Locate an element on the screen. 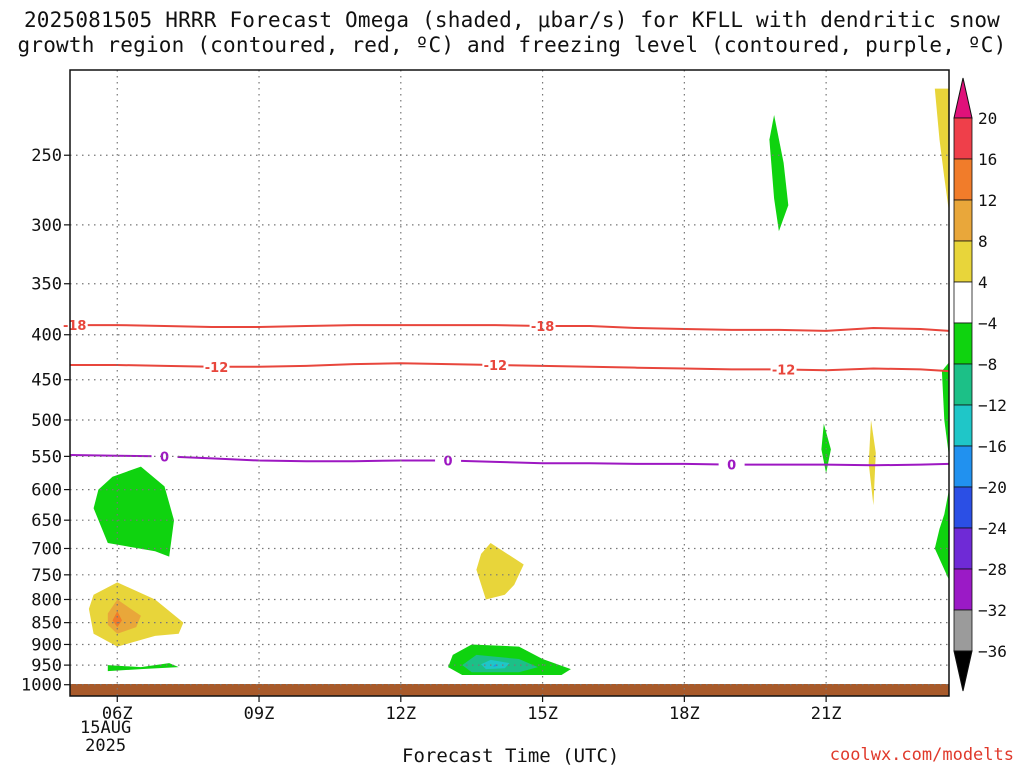  y-tick-label-900: 900 is located at coordinates (46, 645).